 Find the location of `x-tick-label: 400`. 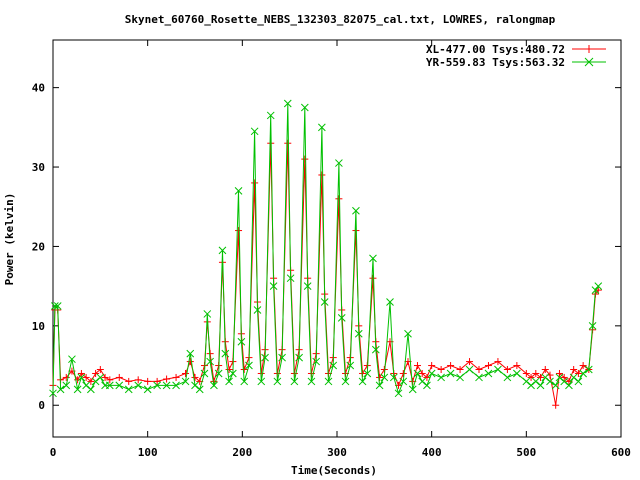

x-tick-label: 400 is located at coordinates (432, 452).